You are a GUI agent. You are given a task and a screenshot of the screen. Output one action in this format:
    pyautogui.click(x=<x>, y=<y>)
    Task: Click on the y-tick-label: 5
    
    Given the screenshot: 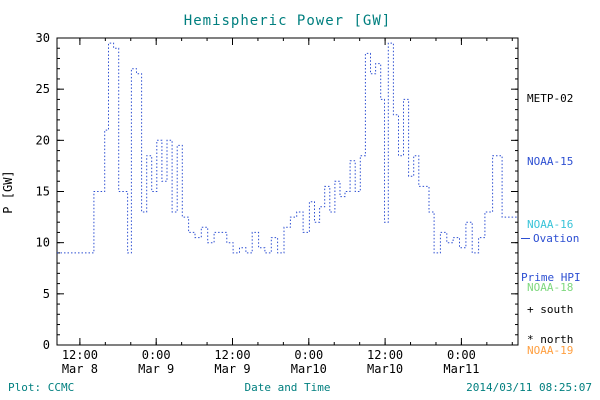 What is the action you would take?
    pyautogui.click(x=46, y=294)
    